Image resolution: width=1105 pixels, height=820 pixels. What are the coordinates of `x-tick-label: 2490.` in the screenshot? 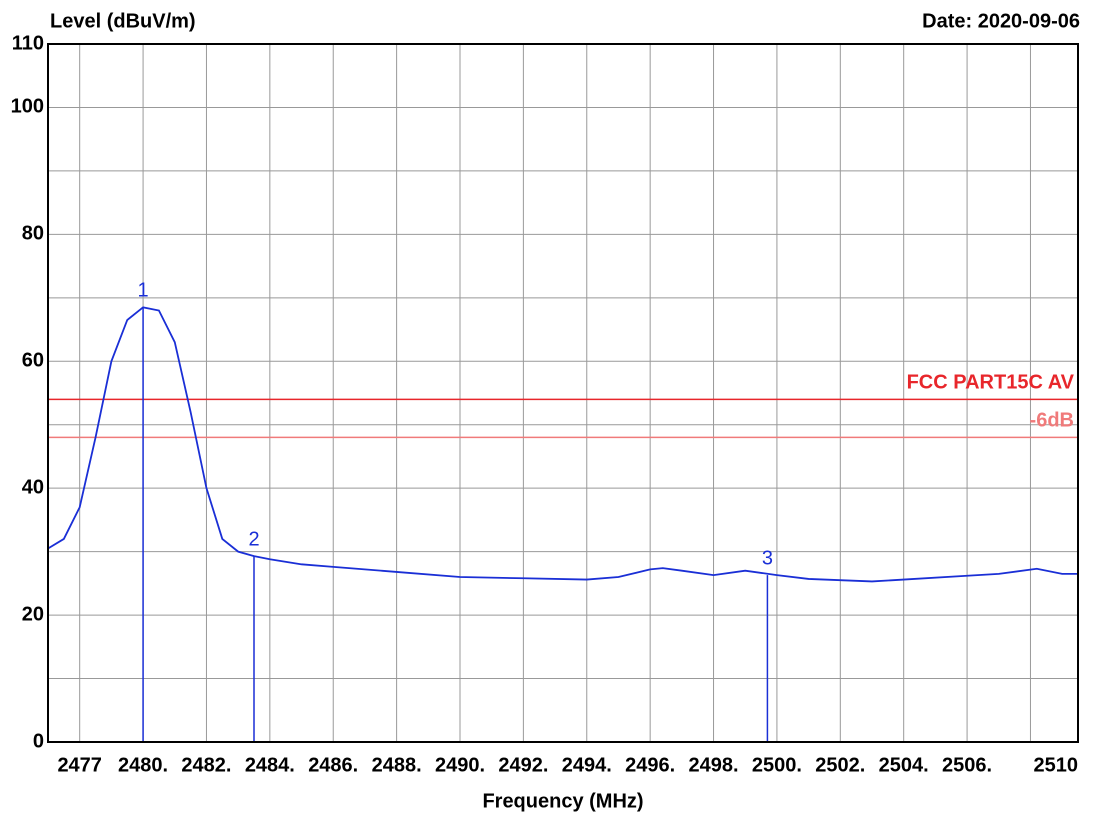 It's located at (460, 765).